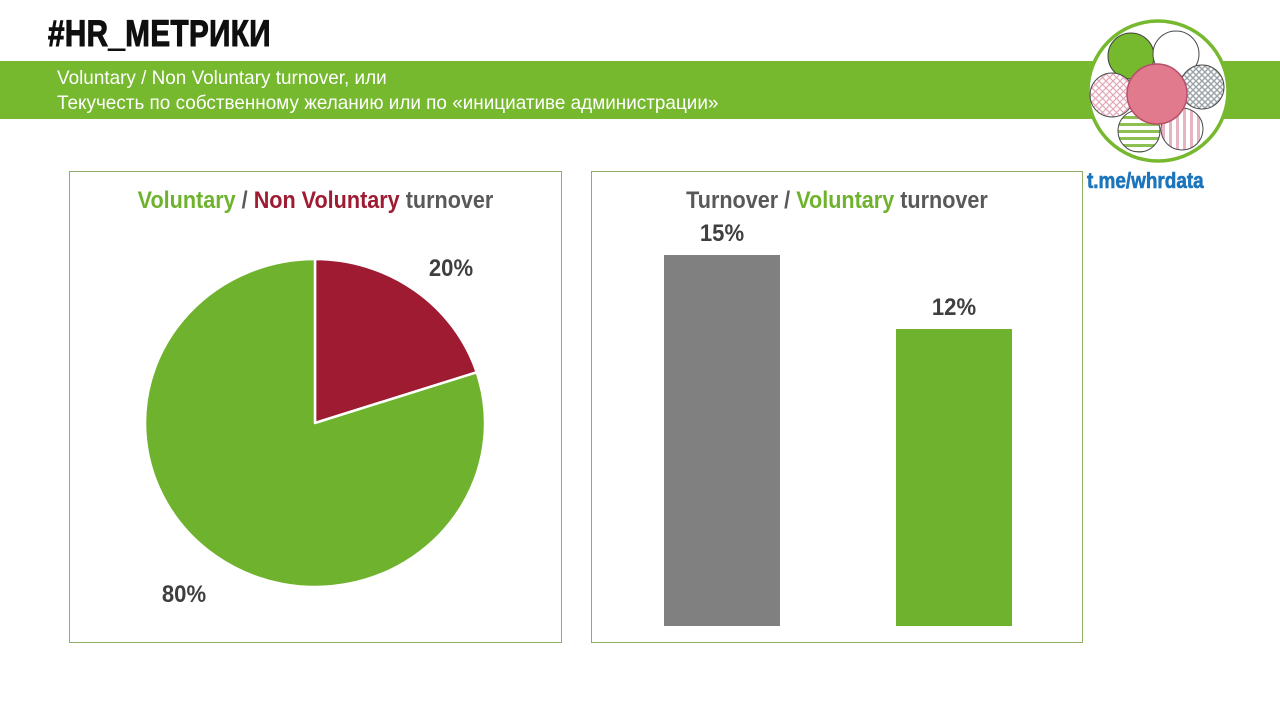 This screenshot has height=720, width=1280. What do you see at coordinates (222, 78) in the screenshot?
I see `banner-subtitle-line-1: Voluntary / Non Voluntary turnover, или` at bounding box center [222, 78].